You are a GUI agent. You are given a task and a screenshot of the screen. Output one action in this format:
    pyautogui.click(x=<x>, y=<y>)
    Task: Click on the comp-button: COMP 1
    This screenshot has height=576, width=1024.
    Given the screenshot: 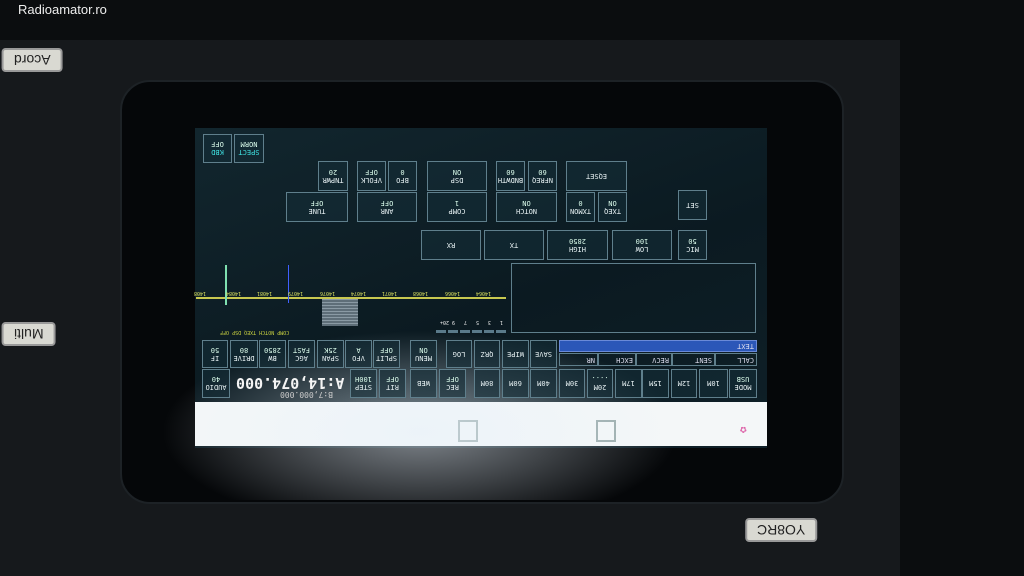 What is the action you would take?
    pyautogui.click(x=457, y=207)
    